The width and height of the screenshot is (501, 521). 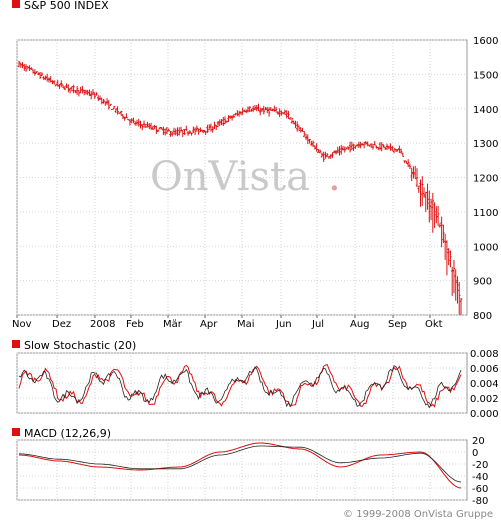 I want to click on stochastic-y-tick-label: 0.000, so click(x=484, y=414).